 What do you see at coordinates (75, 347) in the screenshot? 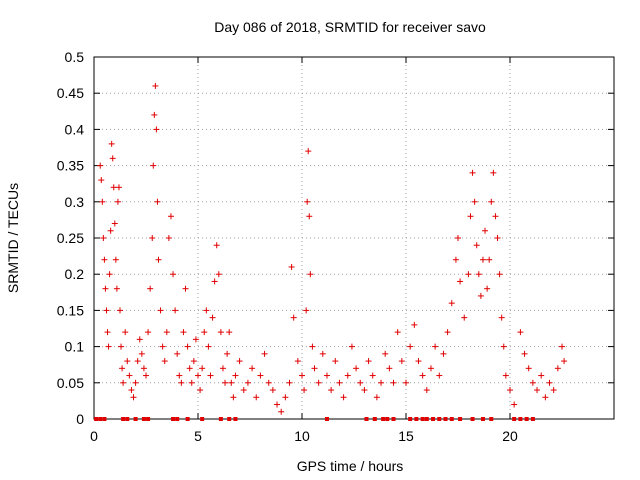
I see `y-tick-label: 0.1` at bounding box center [75, 347].